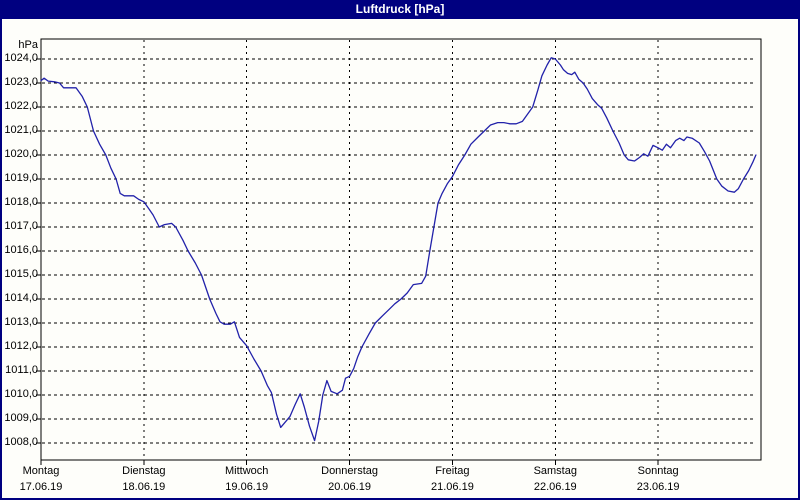 This screenshot has height=500, width=800. I want to click on y-axis-label: 1023,0, so click(21, 82).